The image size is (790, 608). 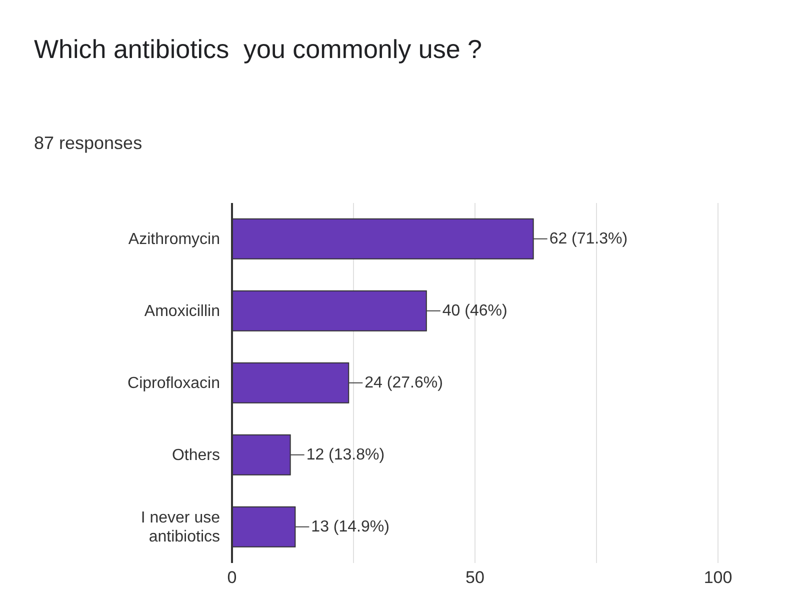 What do you see at coordinates (475, 578) in the screenshot?
I see `x-tick-label: 50` at bounding box center [475, 578].